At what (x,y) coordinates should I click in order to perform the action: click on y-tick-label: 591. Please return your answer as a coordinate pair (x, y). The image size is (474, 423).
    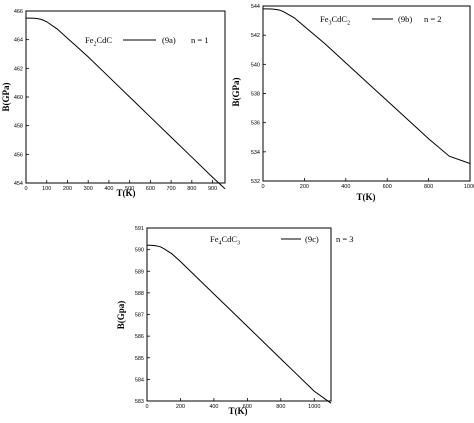
    Looking at the image, I should click on (139, 229).